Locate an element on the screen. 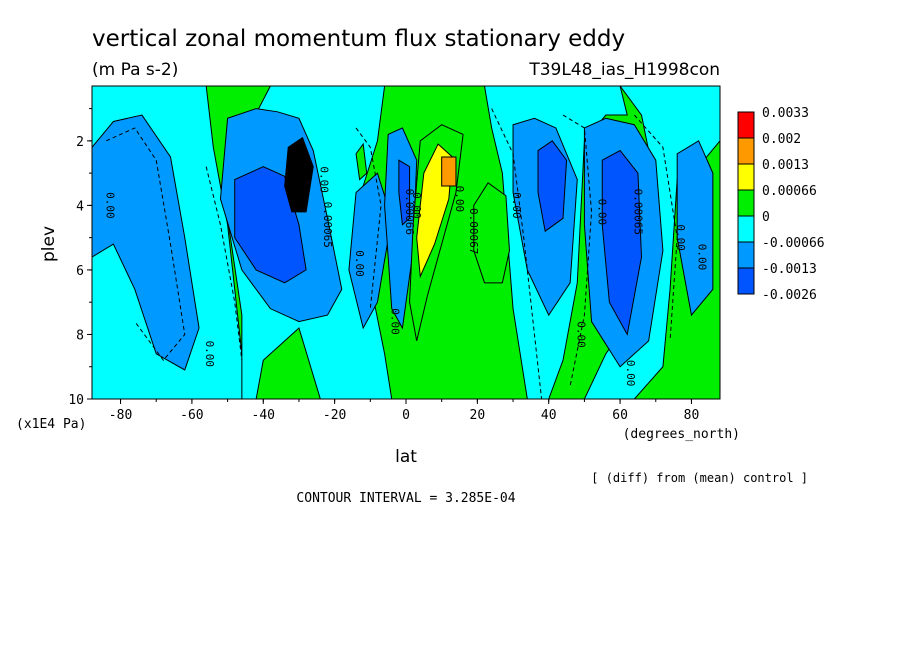 The width and height of the screenshot is (904, 654). y-tick-label: 8 is located at coordinates (80, 335).